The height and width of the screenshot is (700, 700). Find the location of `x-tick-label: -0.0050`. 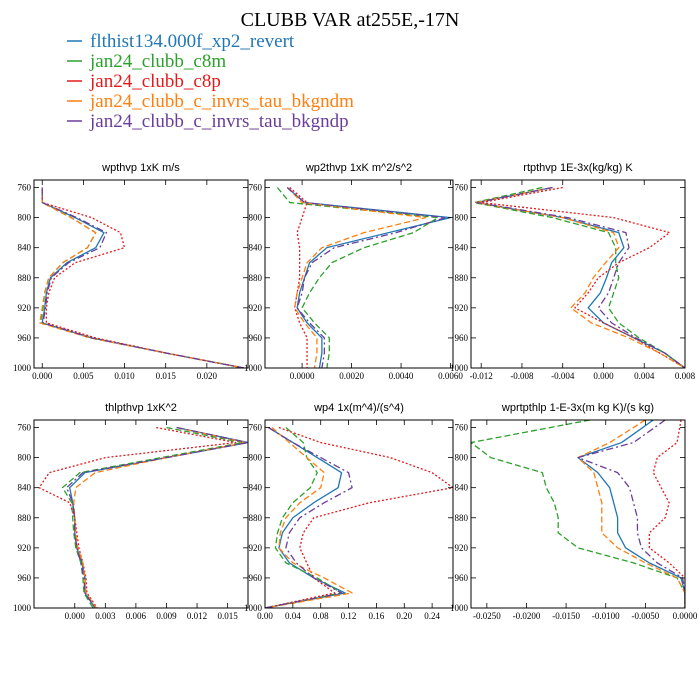

x-tick-label: -0.0050 is located at coordinates (645, 616).